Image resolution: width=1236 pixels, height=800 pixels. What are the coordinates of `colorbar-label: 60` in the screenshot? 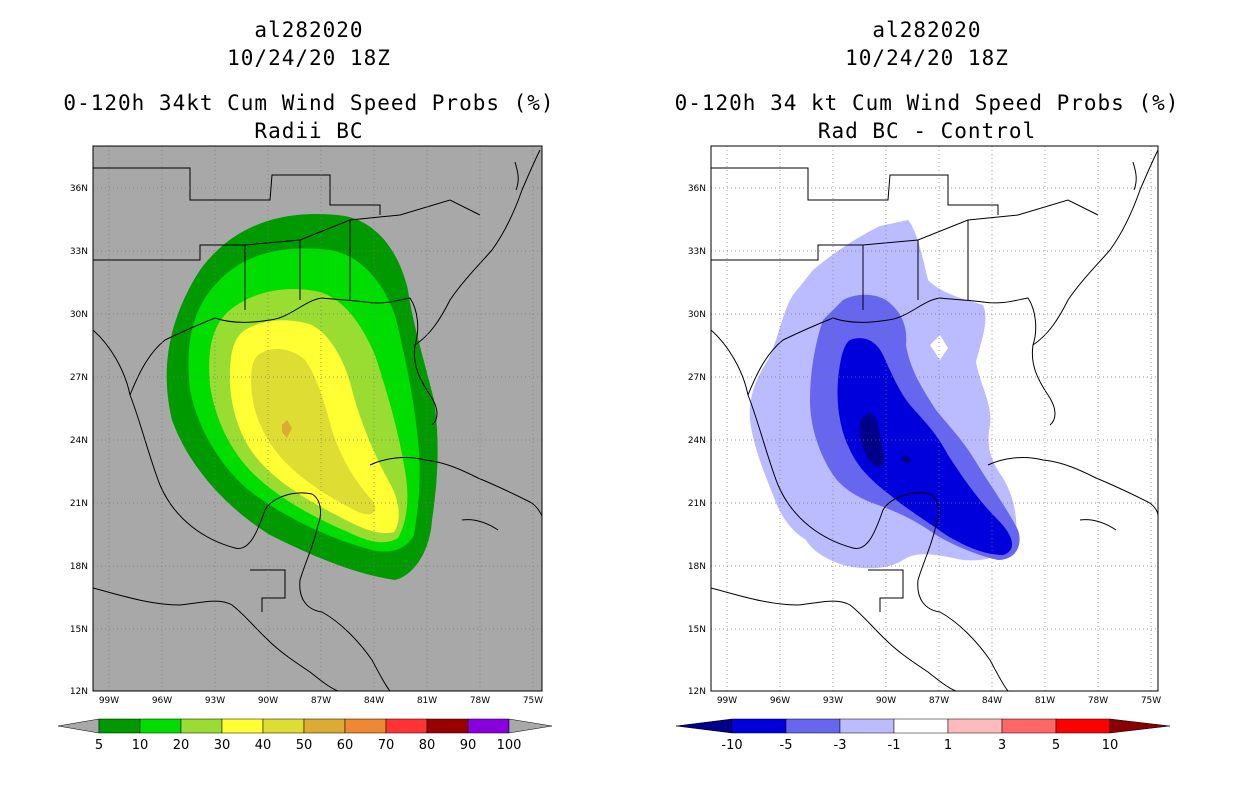 It's located at (345, 745).